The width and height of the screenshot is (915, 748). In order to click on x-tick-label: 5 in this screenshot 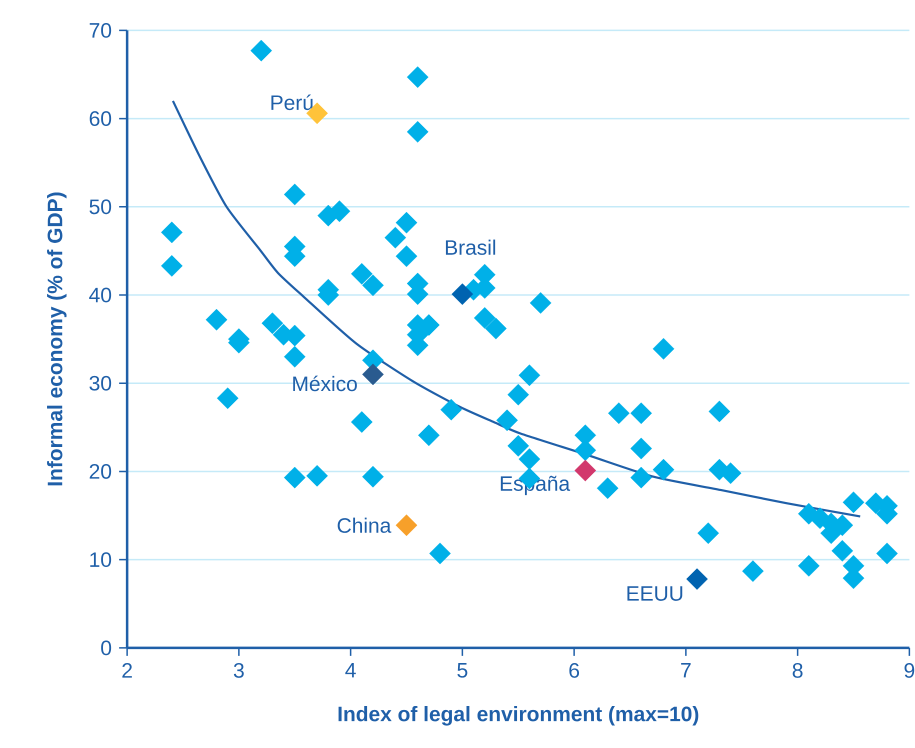, I will do `click(462, 670)`.